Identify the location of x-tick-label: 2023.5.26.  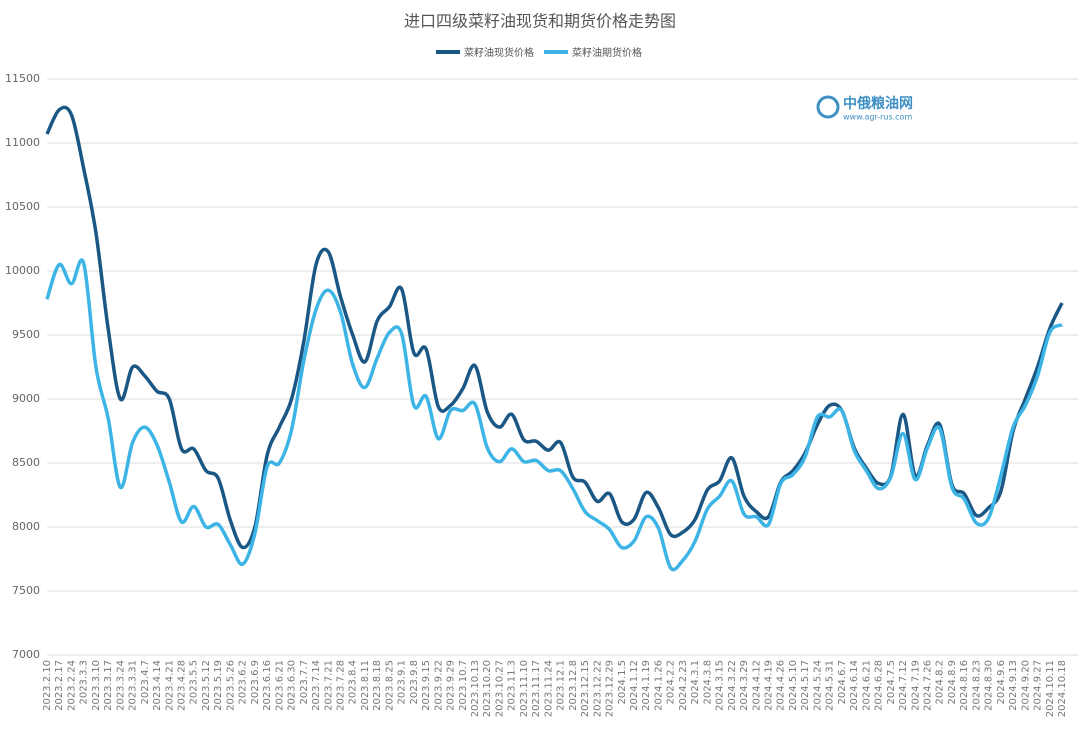
(230, 685).